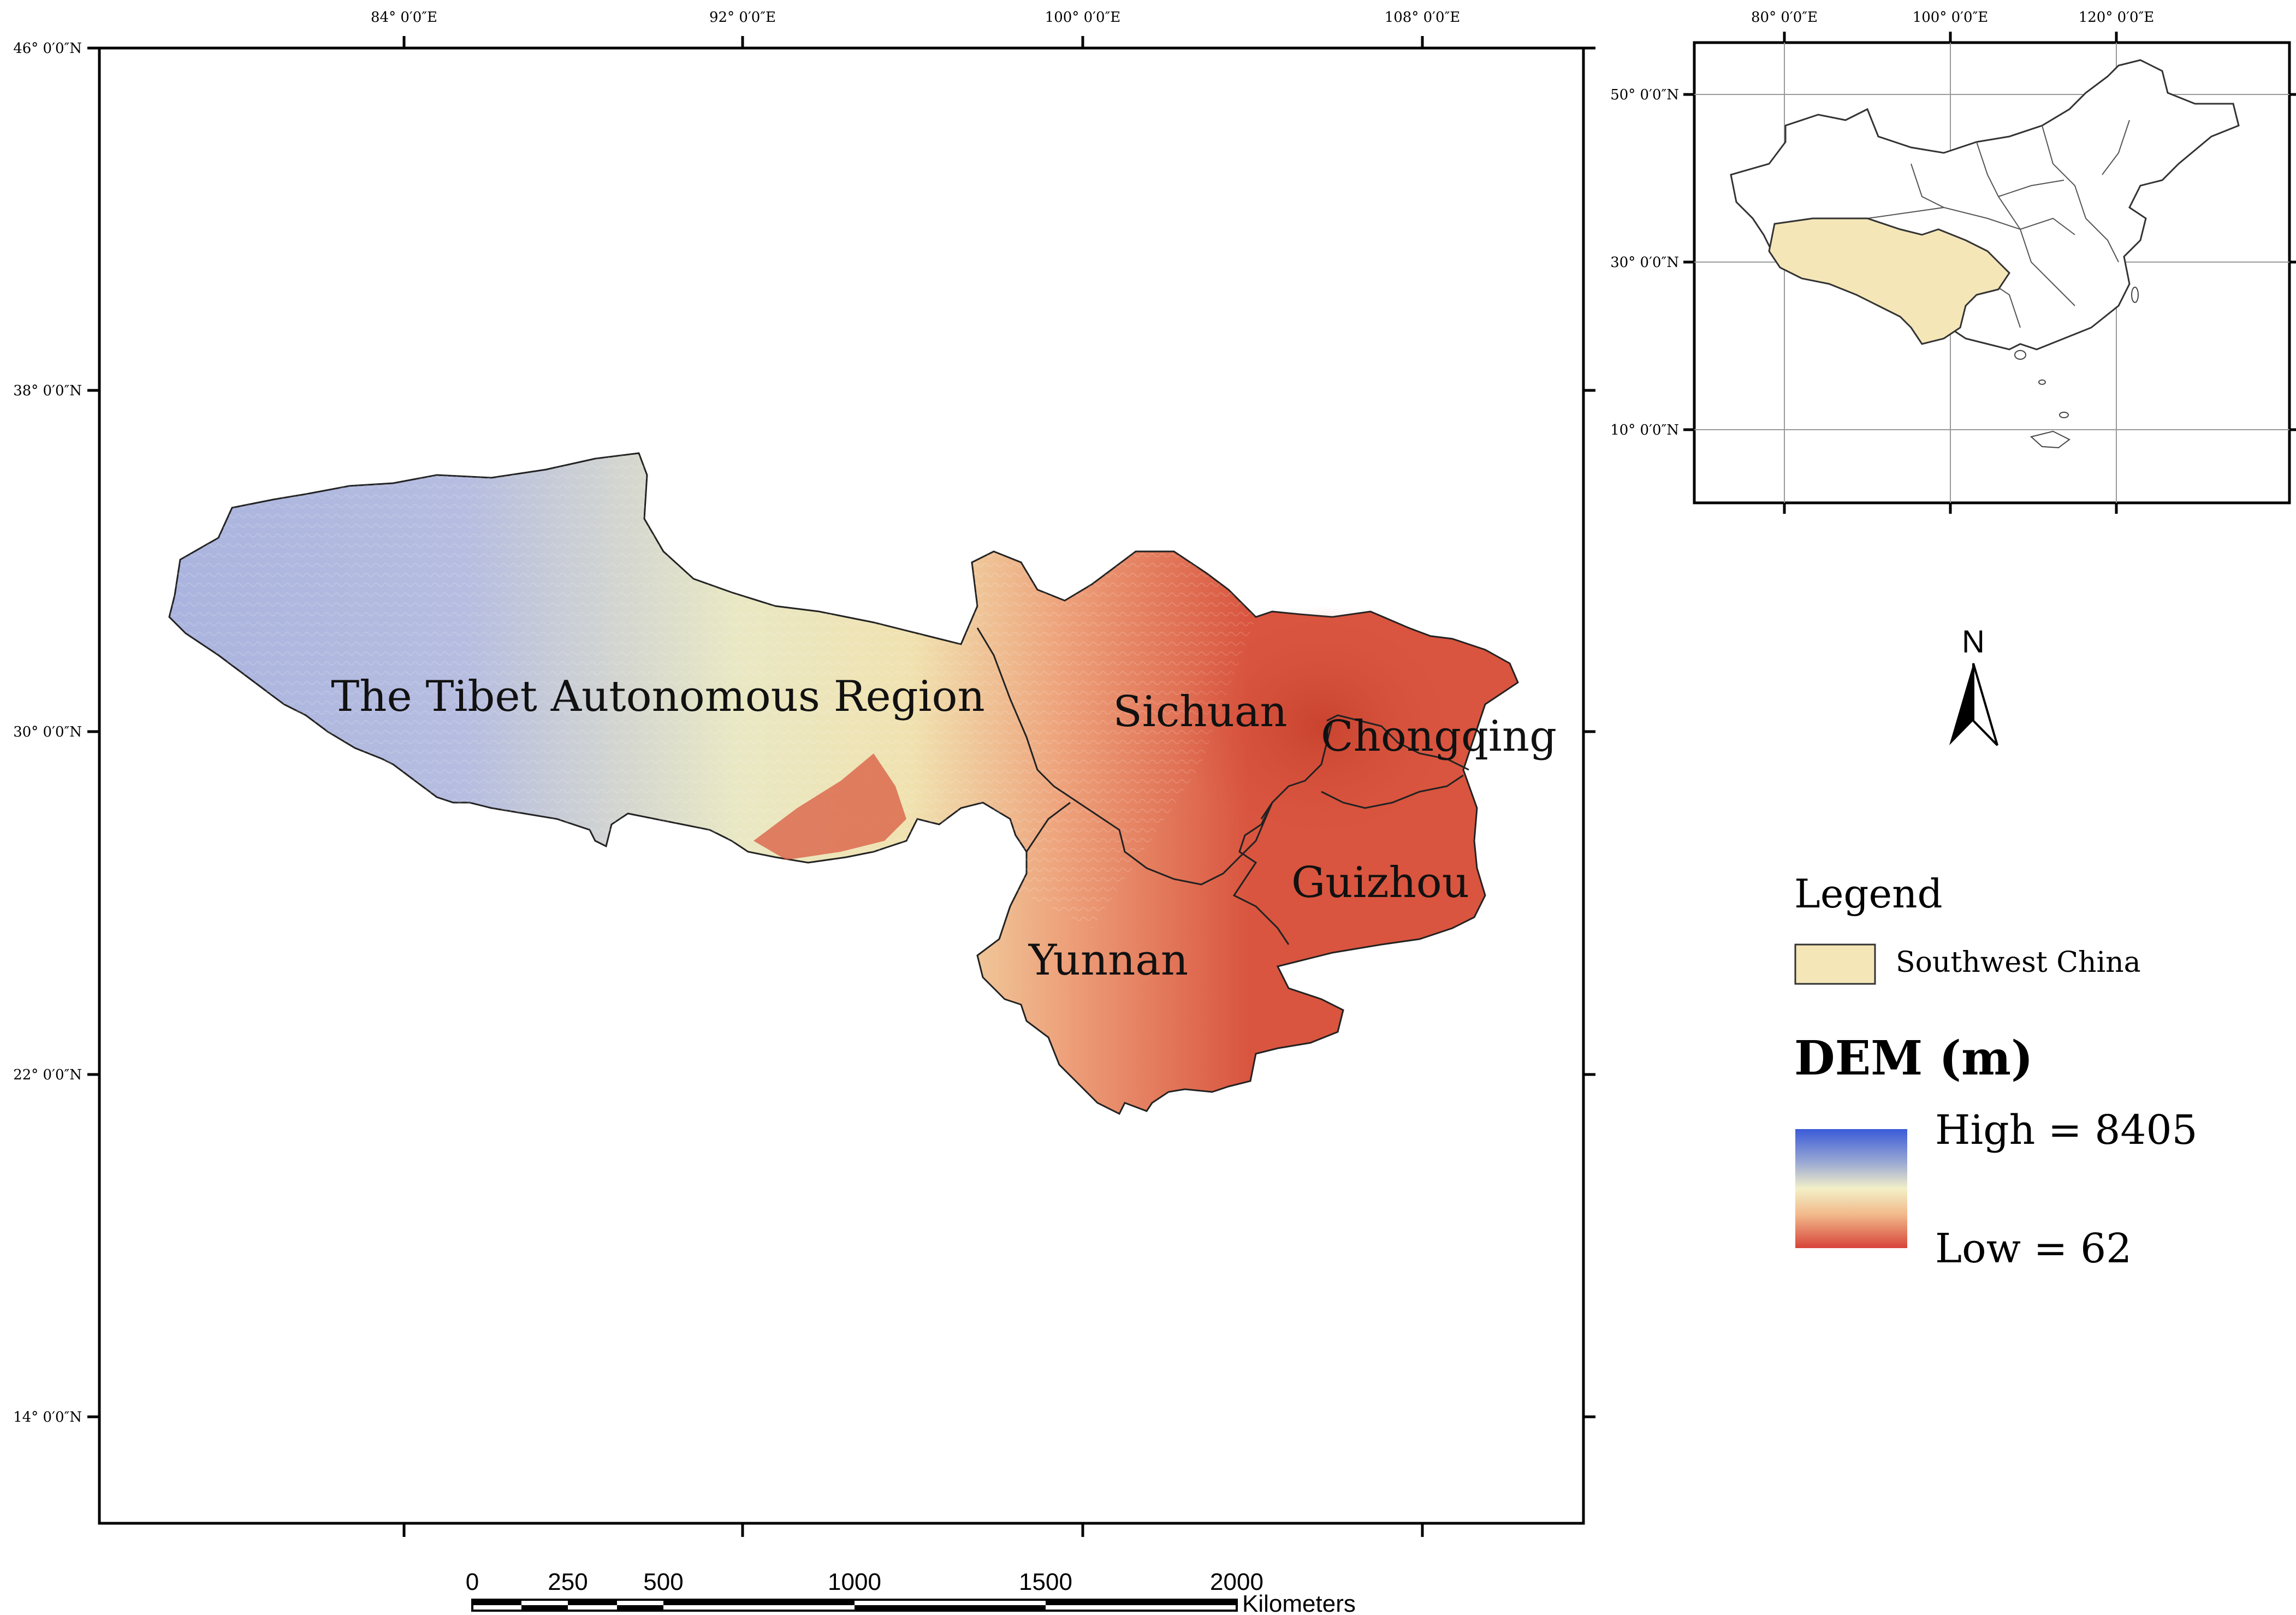 The height and width of the screenshot is (1615, 2296). What do you see at coordinates (1108, 960) in the screenshot?
I see `region-label-yunnan: Yunnan` at bounding box center [1108, 960].